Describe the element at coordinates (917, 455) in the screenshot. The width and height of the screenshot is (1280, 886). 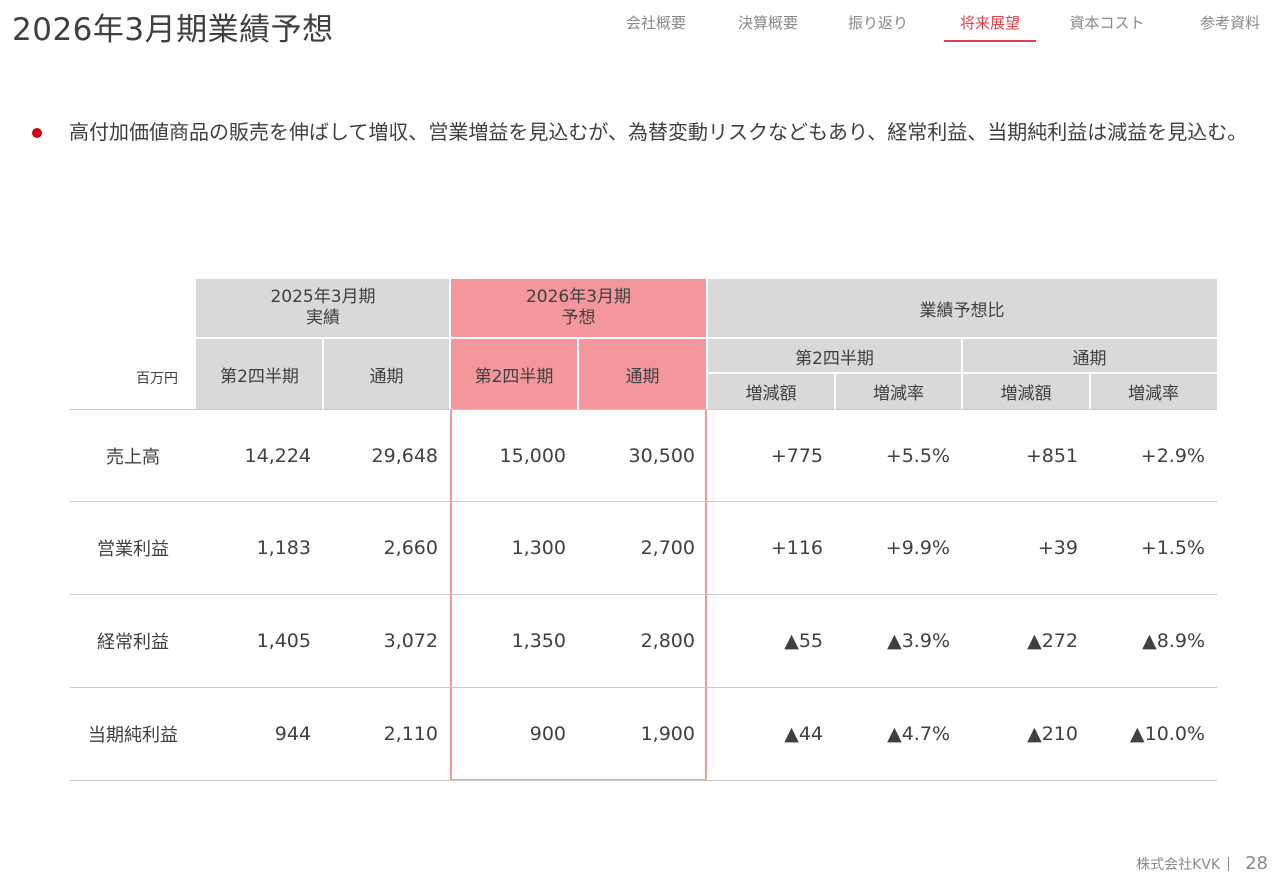
I see `table-cell: +5.5%` at that location.